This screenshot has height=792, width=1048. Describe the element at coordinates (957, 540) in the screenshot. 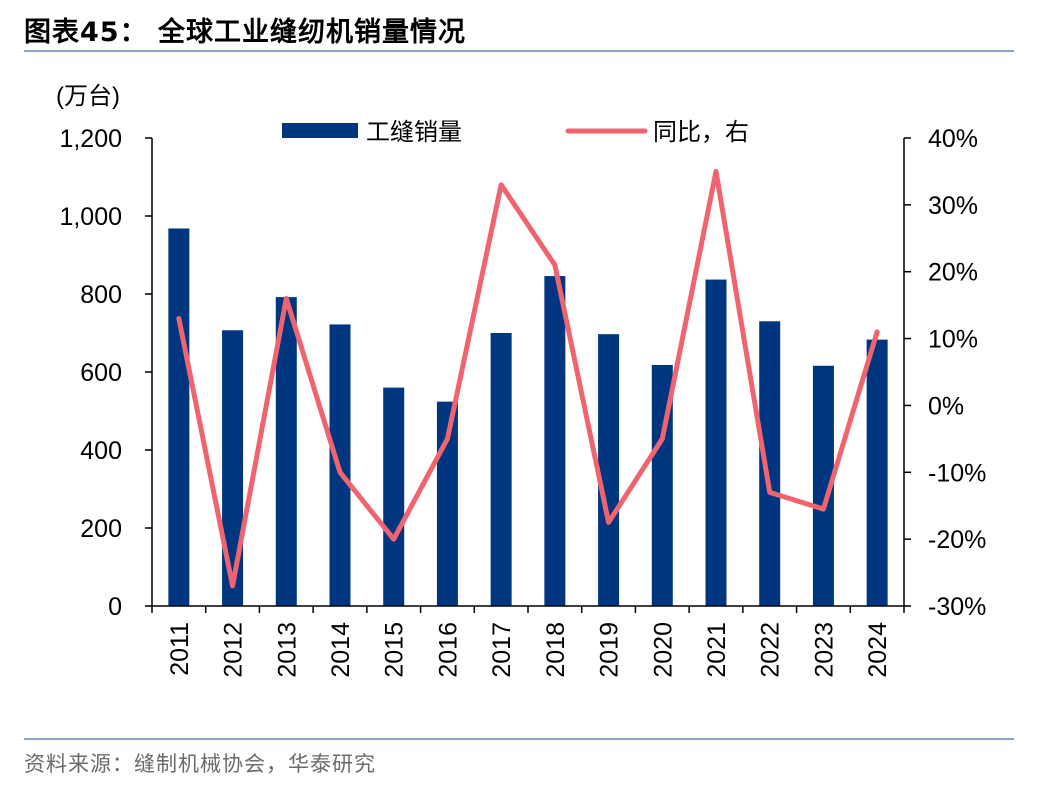

I see `right-tick-label: -20%` at that location.